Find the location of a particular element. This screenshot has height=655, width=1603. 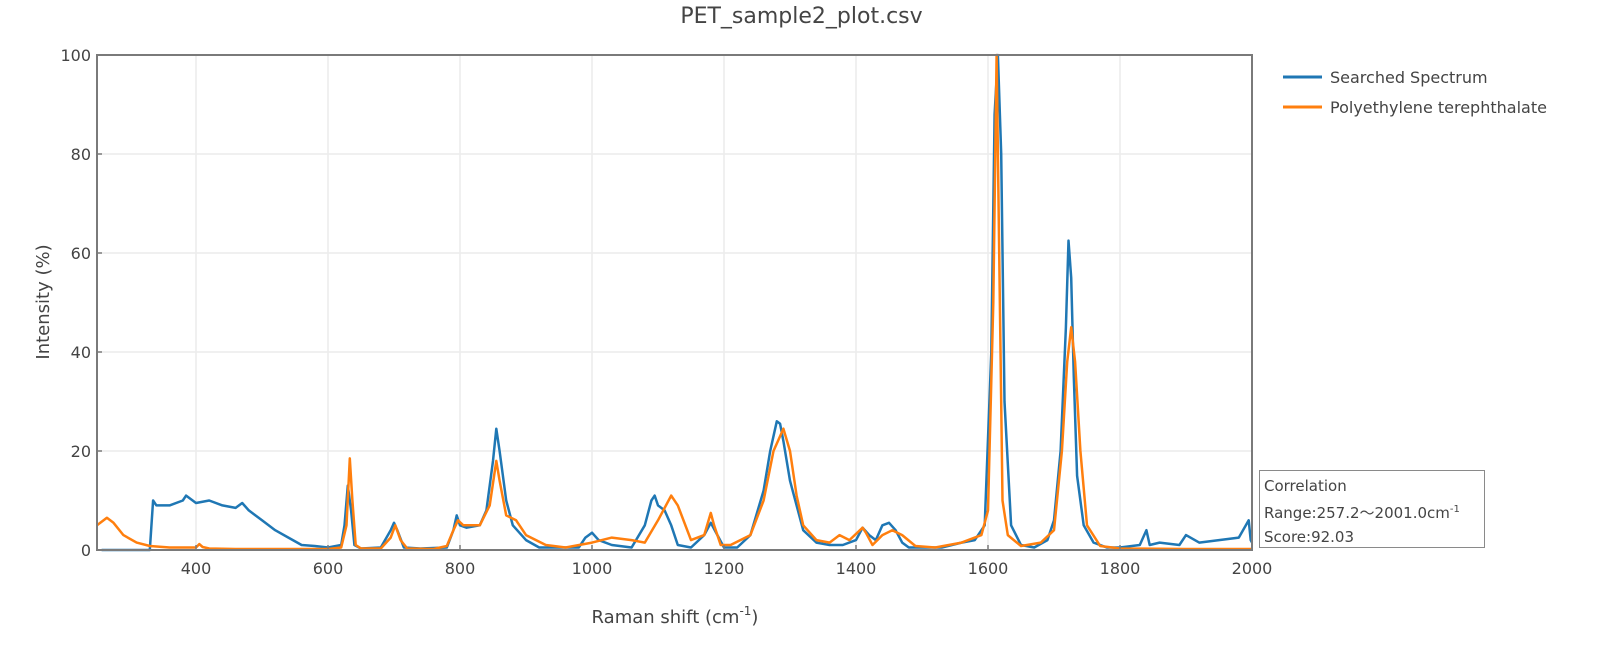

annotation-title: Correlation is located at coordinates (1305, 486).